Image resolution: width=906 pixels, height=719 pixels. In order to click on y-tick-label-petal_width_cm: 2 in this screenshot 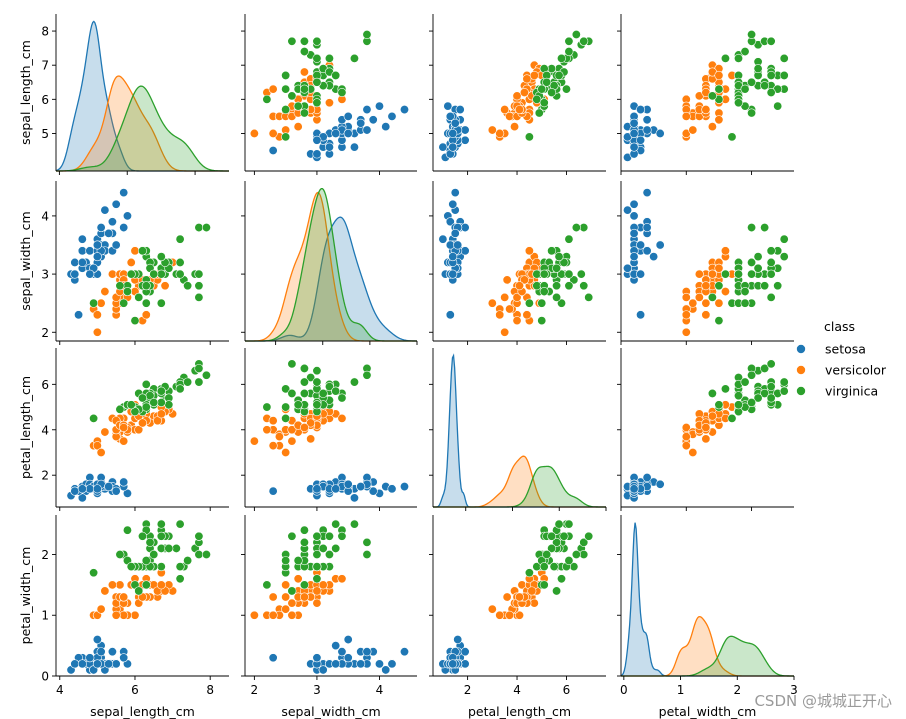, I will do `click(45, 555)`.